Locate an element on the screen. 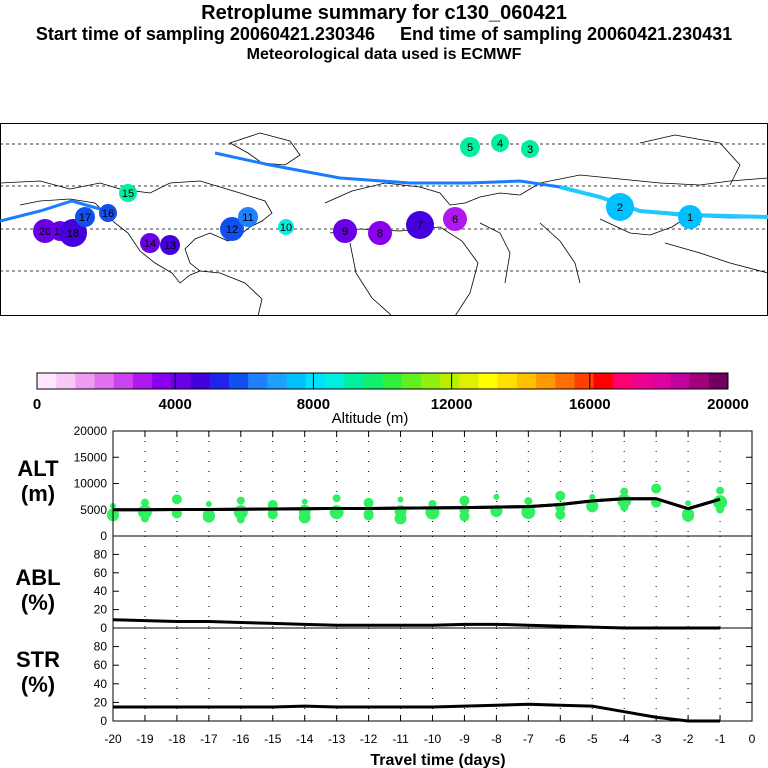  colorbar-tick-label: 4000 is located at coordinates (175, 404).